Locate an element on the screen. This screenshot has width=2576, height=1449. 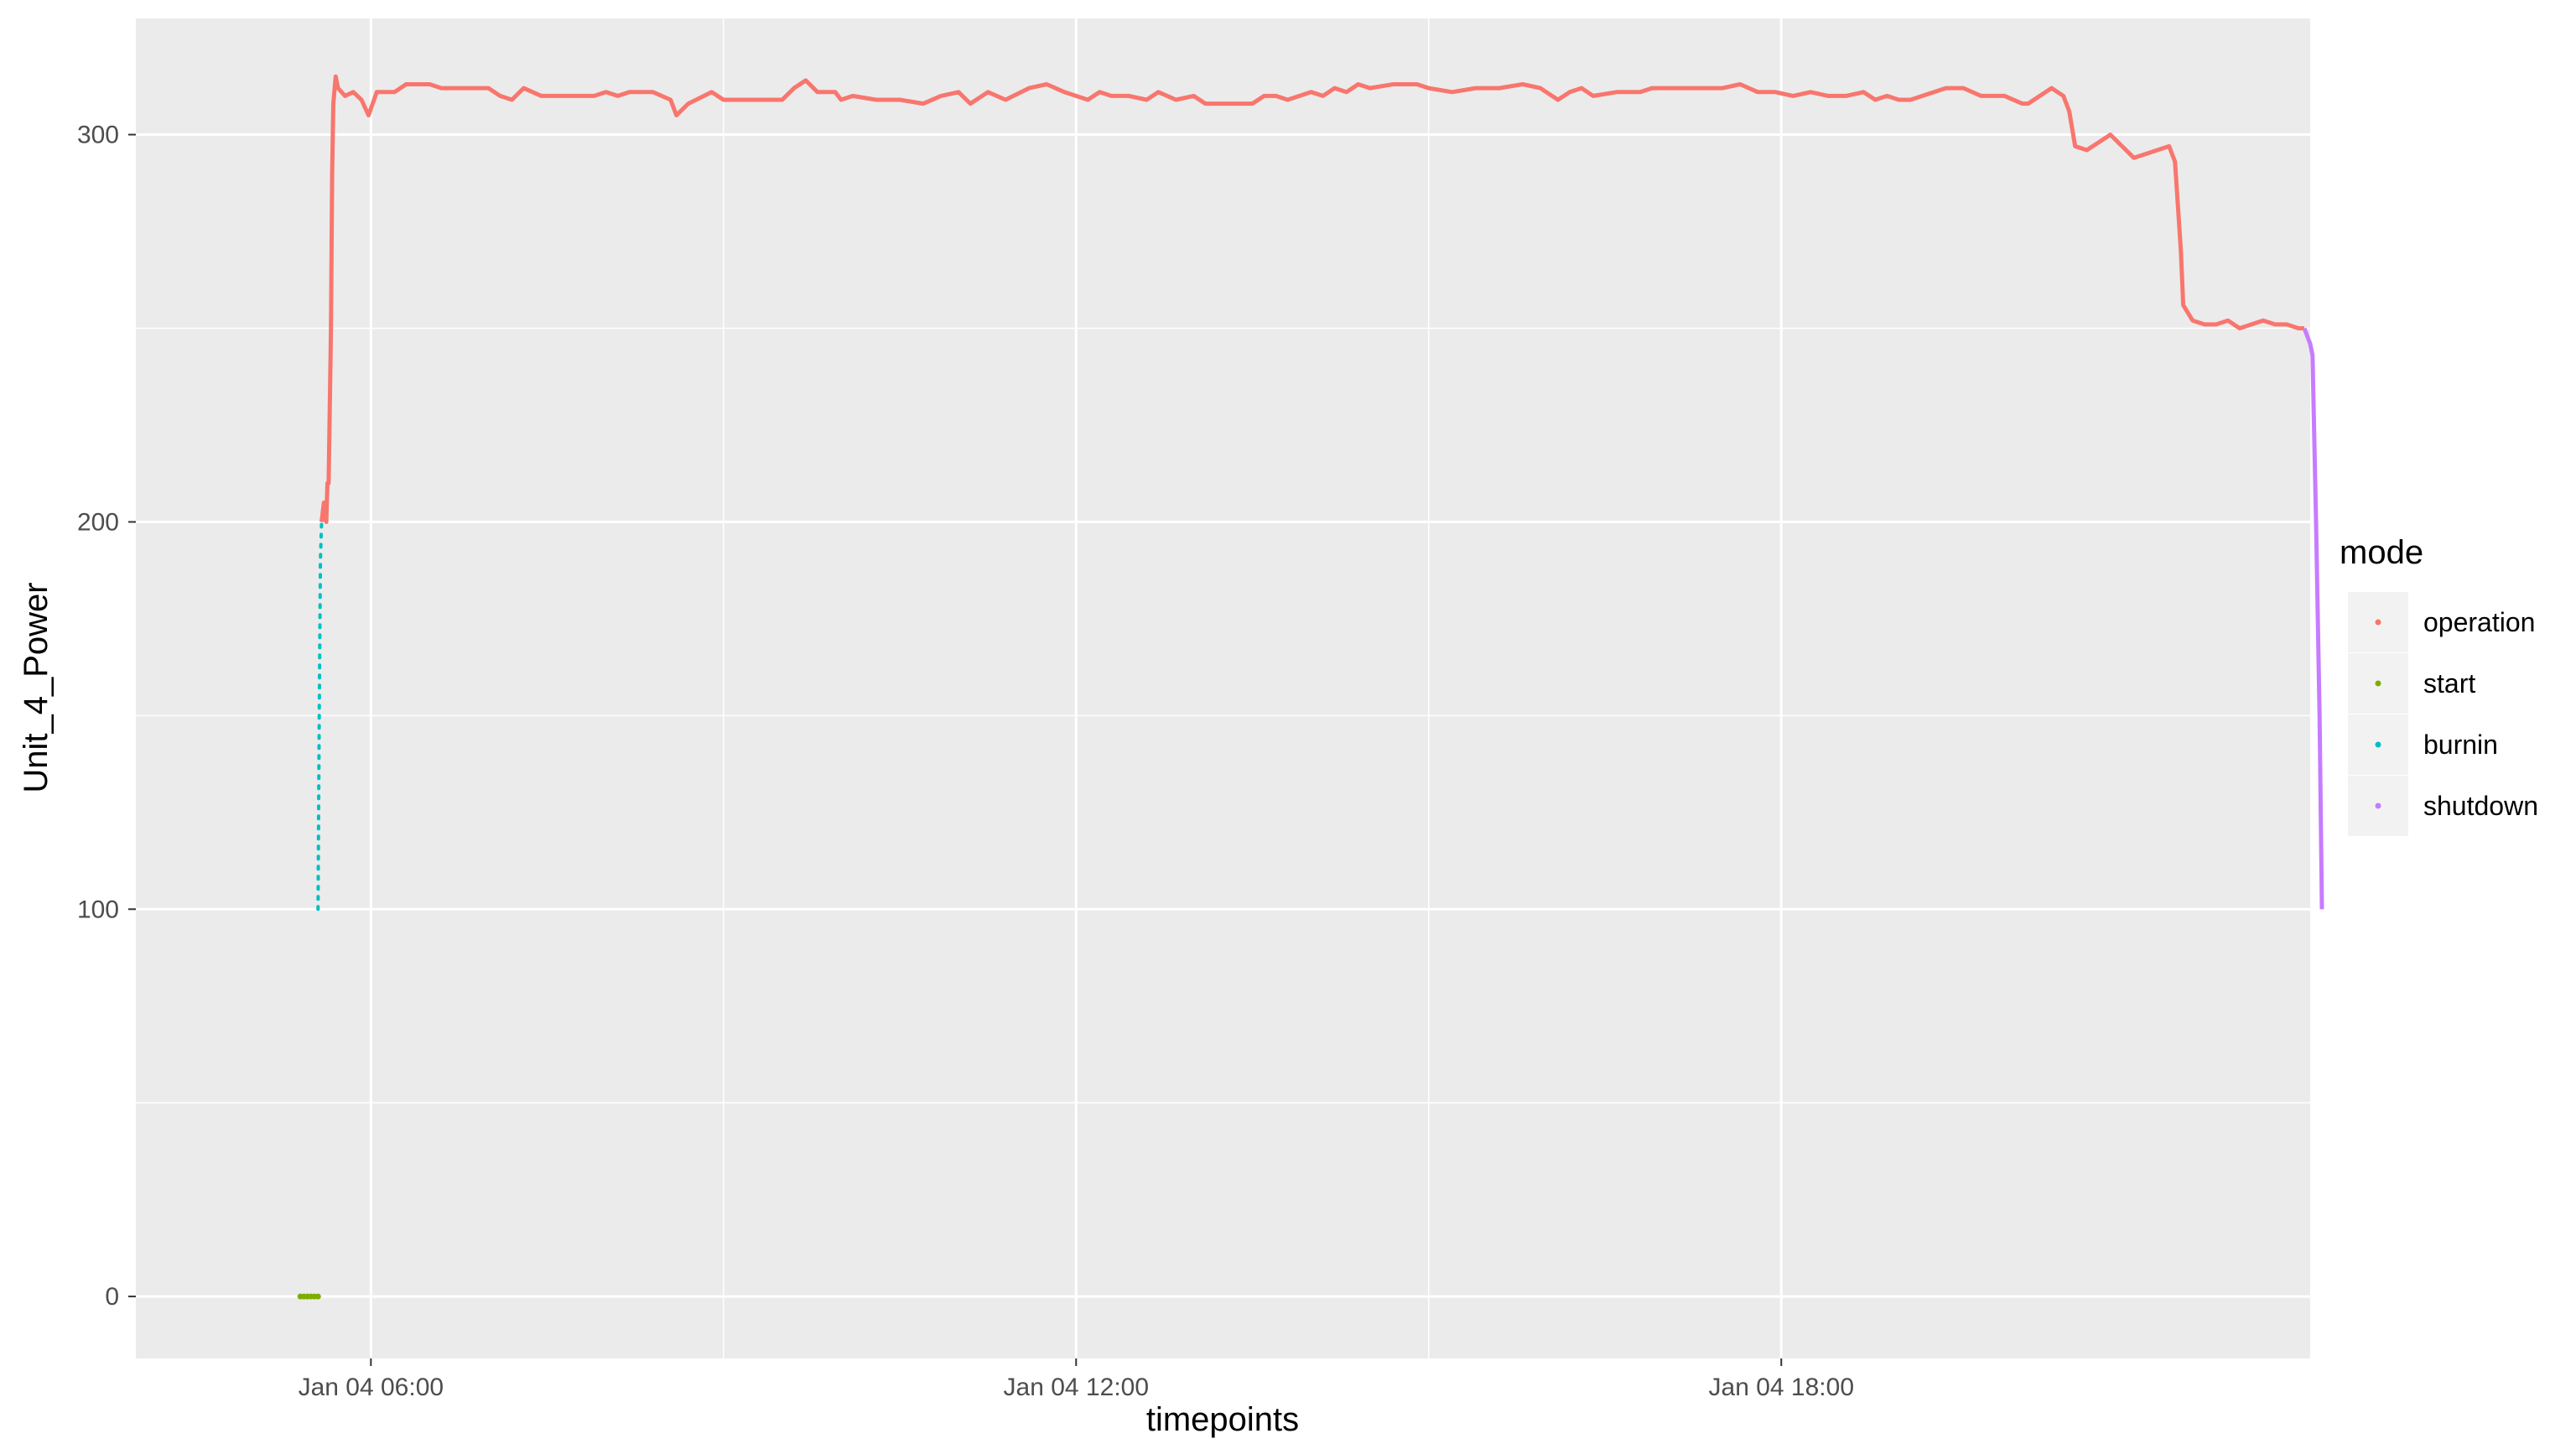
data-point is located at coordinates (317, 1296).